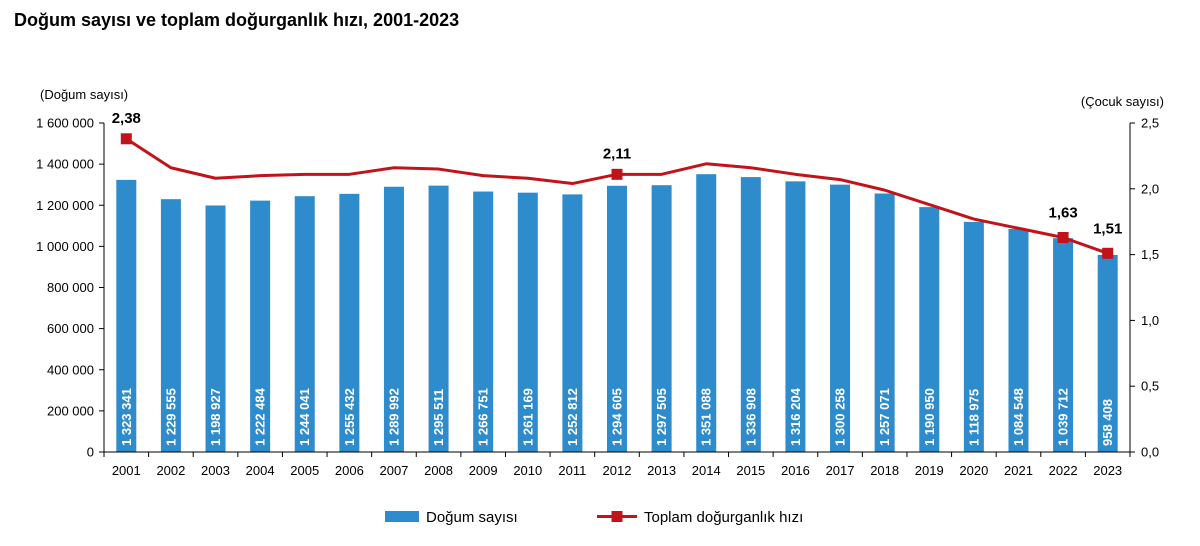  Describe the element at coordinates (126, 470) in the screenshot. I see `x-tick-label: 2001` at that location.